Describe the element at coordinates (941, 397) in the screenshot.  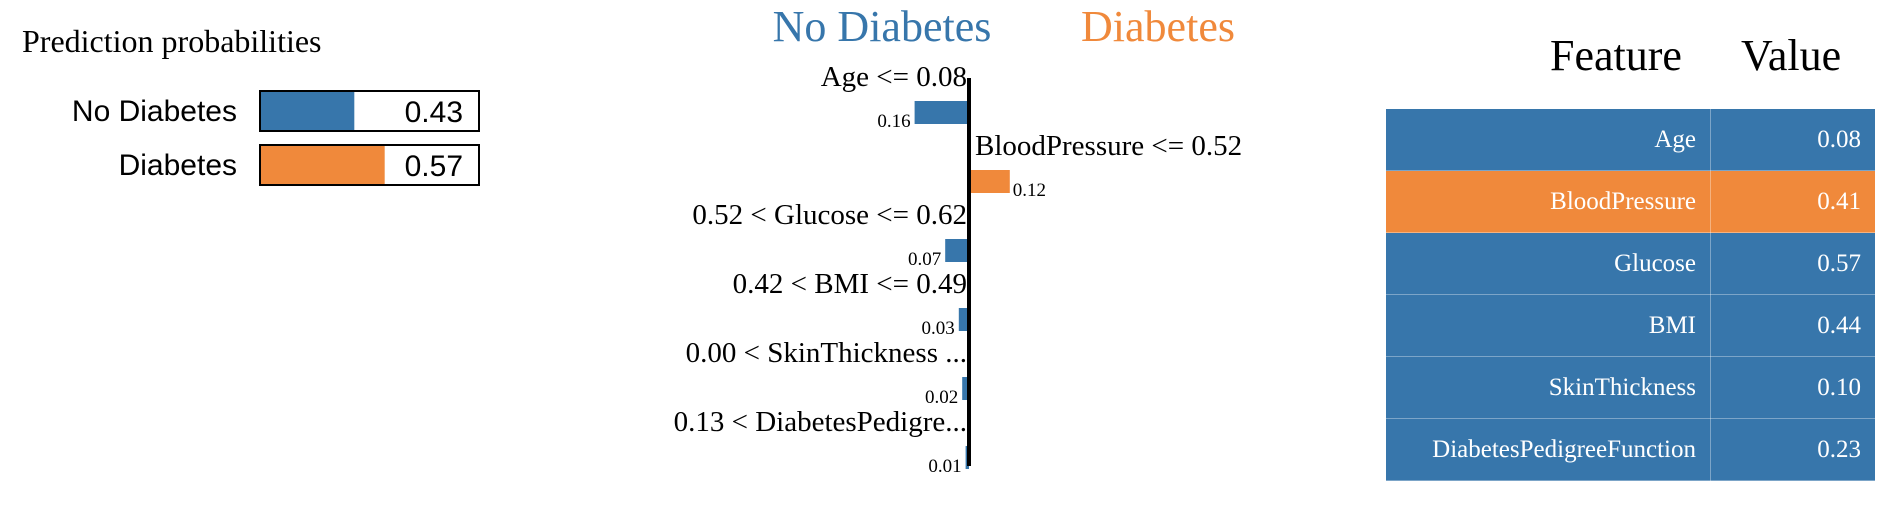
I see `explanation-value-label: 0.02` at that location.